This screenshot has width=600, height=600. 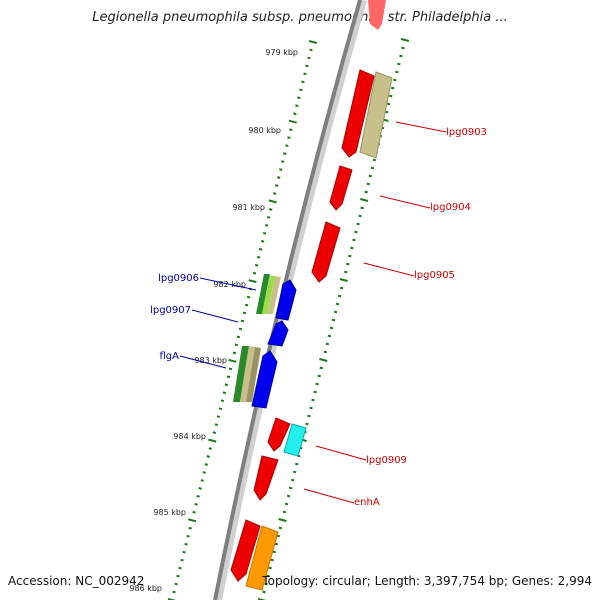 I want to click on gene-lpg0904, so click(x=341, y=188).